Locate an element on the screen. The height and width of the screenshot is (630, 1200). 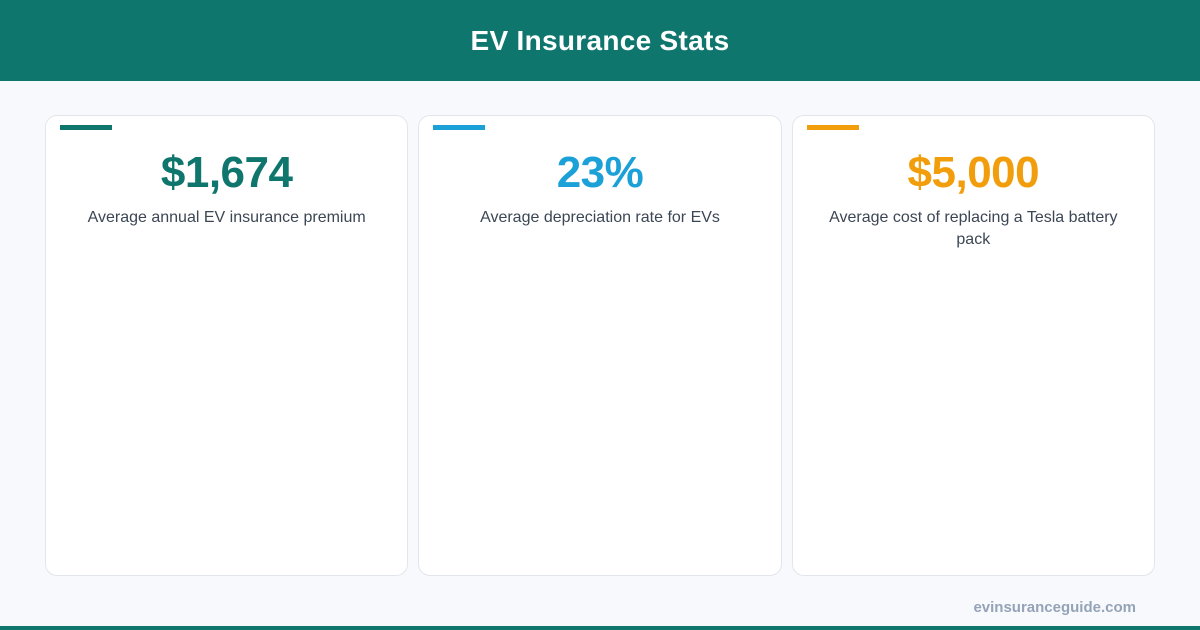
page-title: EV Insurance Stats is located at coordinates (600, 40).